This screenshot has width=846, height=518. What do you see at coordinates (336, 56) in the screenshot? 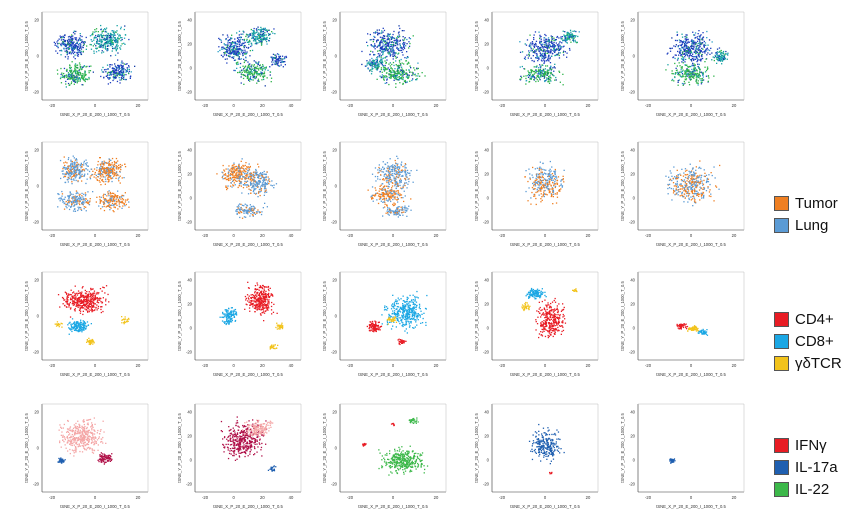
I see `y-tick-label: 0` at bounding box center [336, 56].